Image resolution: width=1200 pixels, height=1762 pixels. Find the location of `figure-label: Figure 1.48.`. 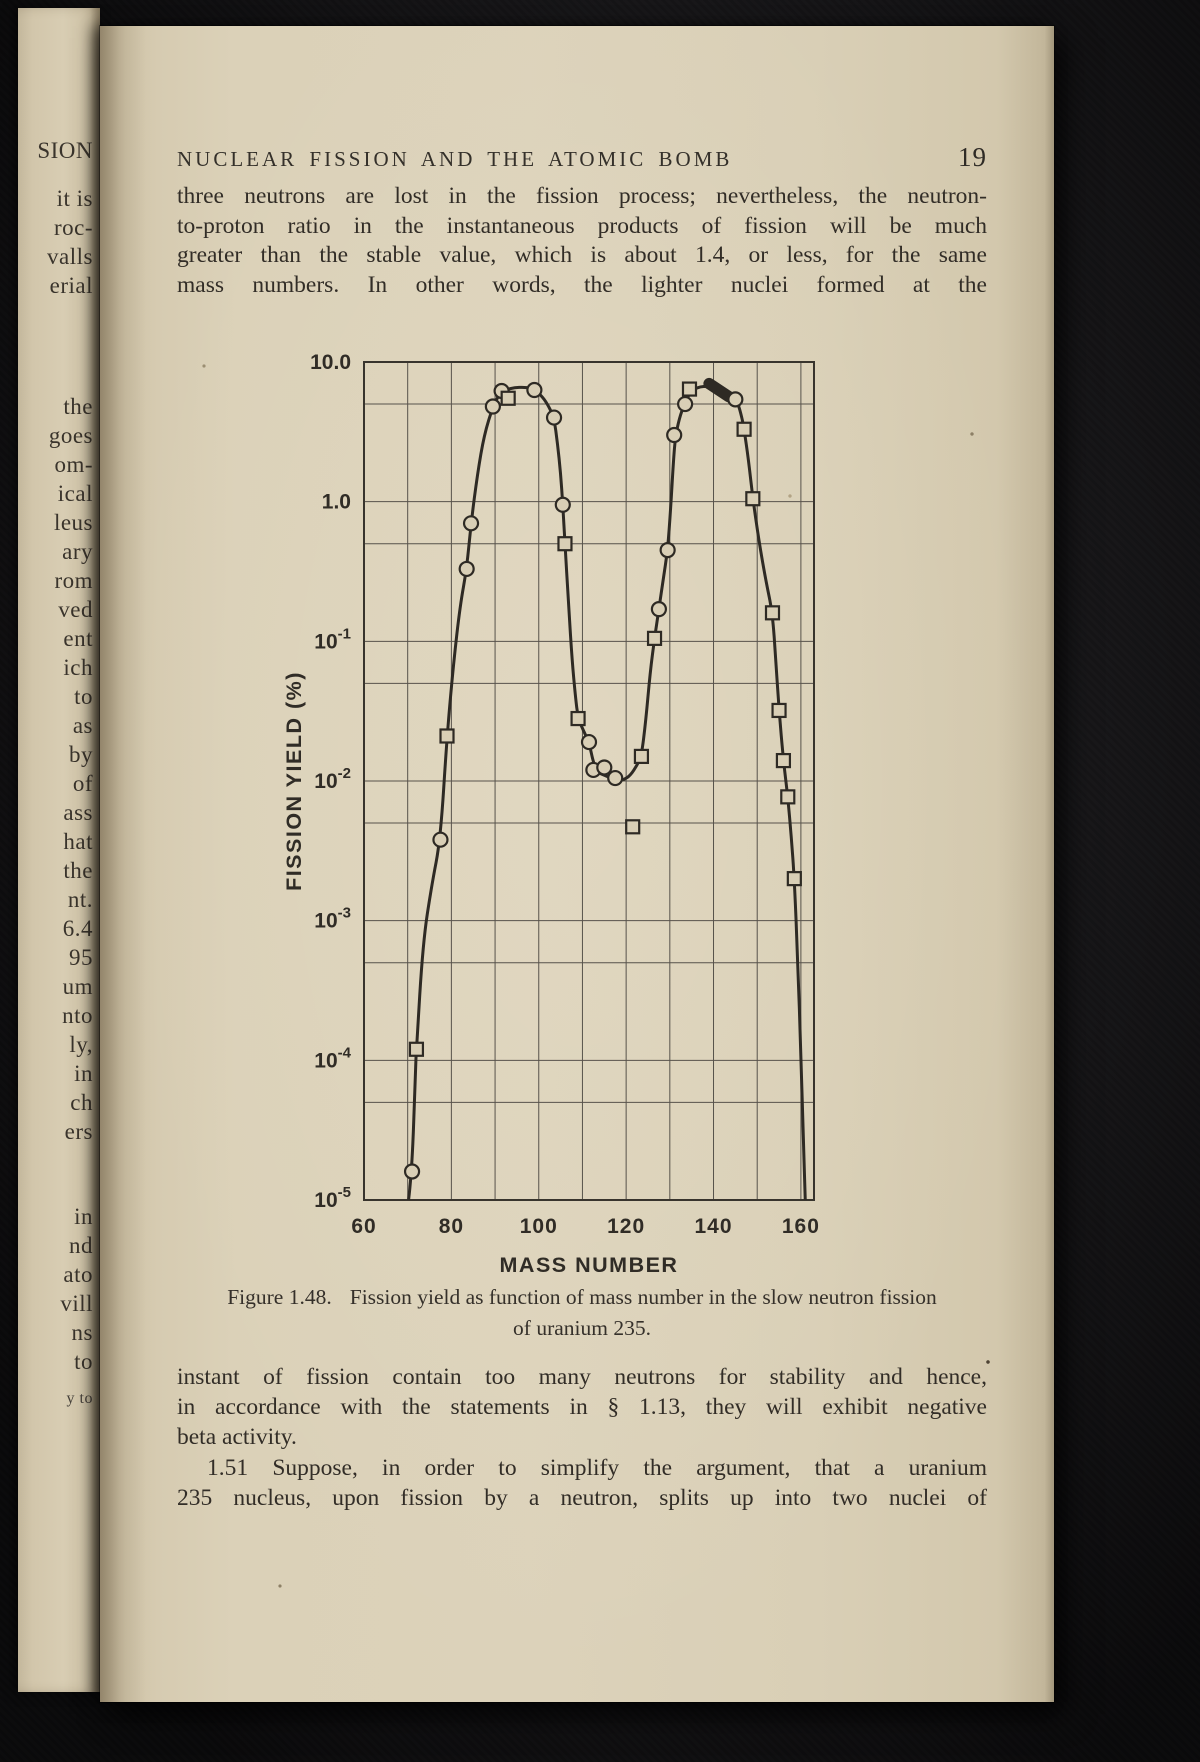

figure-label: Figure 1.48. is located at coordinates (279, 1297).